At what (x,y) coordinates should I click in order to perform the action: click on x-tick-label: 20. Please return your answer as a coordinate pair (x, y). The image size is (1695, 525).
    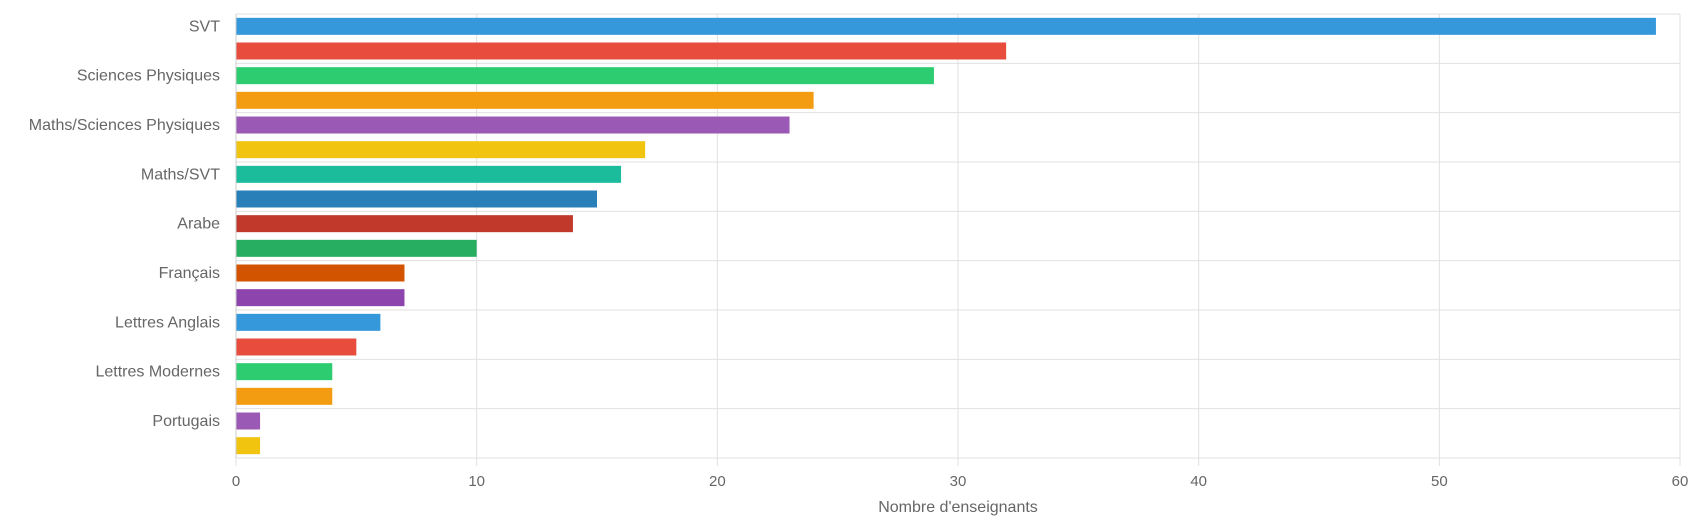
    Looking at the image, I should click on (717, 481).